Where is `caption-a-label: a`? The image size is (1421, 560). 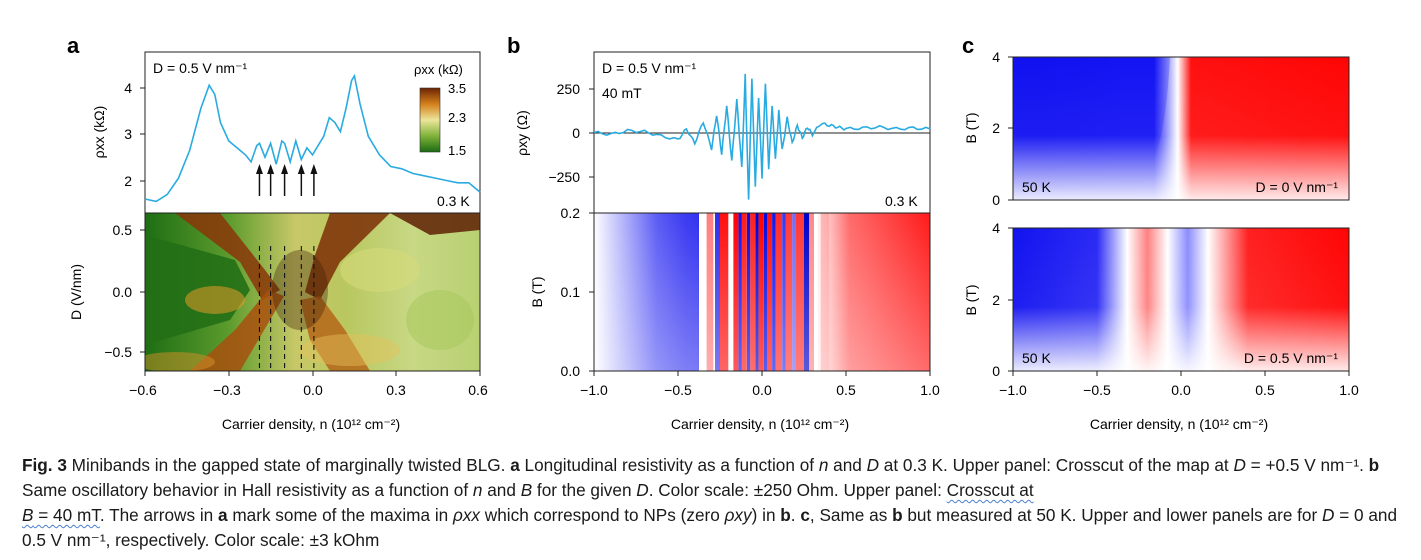
caption-a-label: a is located at coordinates (515, 465).